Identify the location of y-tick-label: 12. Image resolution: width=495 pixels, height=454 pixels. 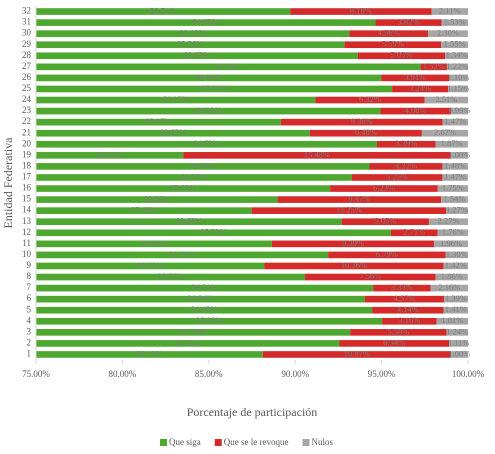
(26, 232).